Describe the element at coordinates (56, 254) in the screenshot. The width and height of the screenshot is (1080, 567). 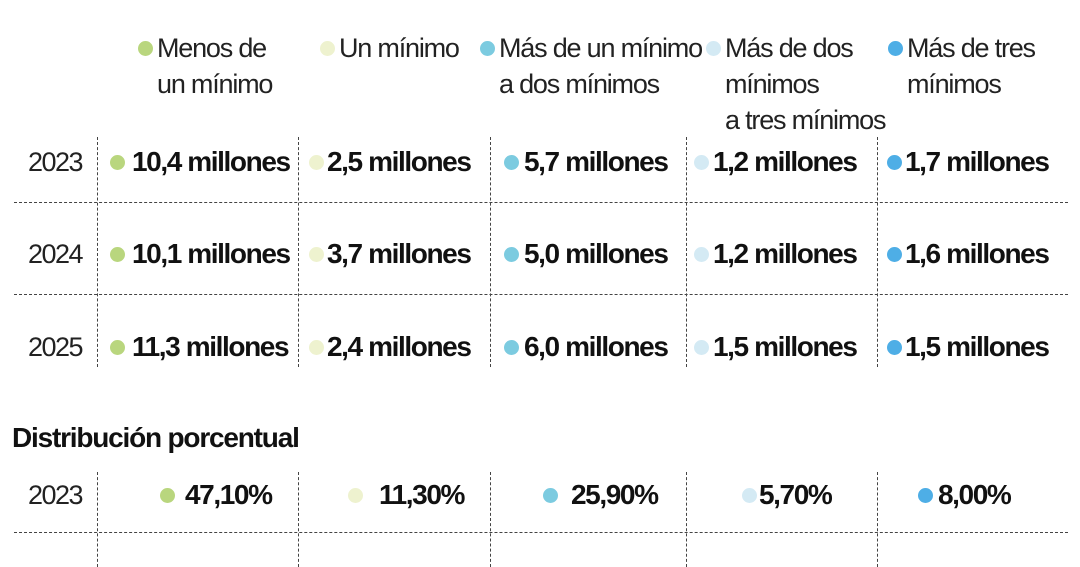
I see `row-year-label: 2024` at that location.